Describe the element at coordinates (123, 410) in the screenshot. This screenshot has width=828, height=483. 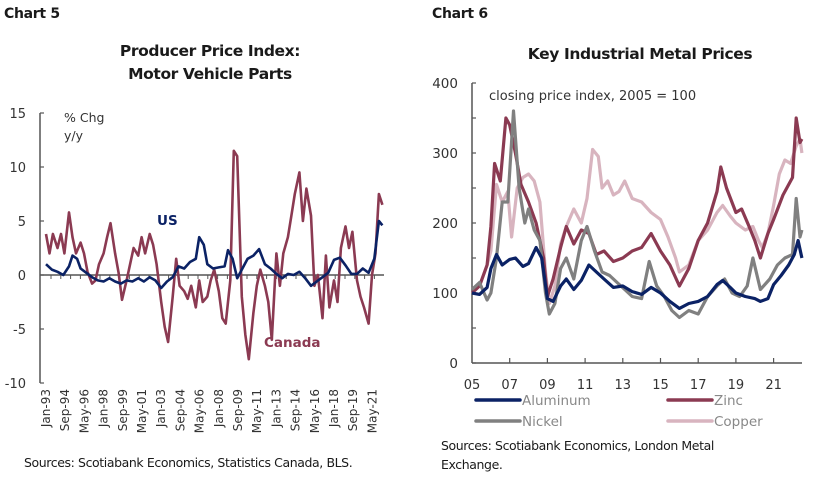
I see `chart5-x-tick-label: Sep-99` at that location.